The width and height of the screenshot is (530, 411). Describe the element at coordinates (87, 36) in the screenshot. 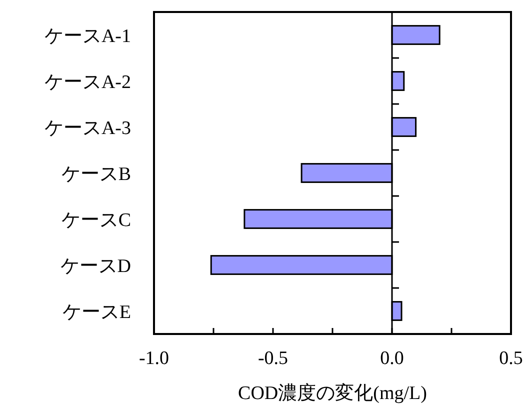

I see `y-tick-label: ケースA-1` at that location.